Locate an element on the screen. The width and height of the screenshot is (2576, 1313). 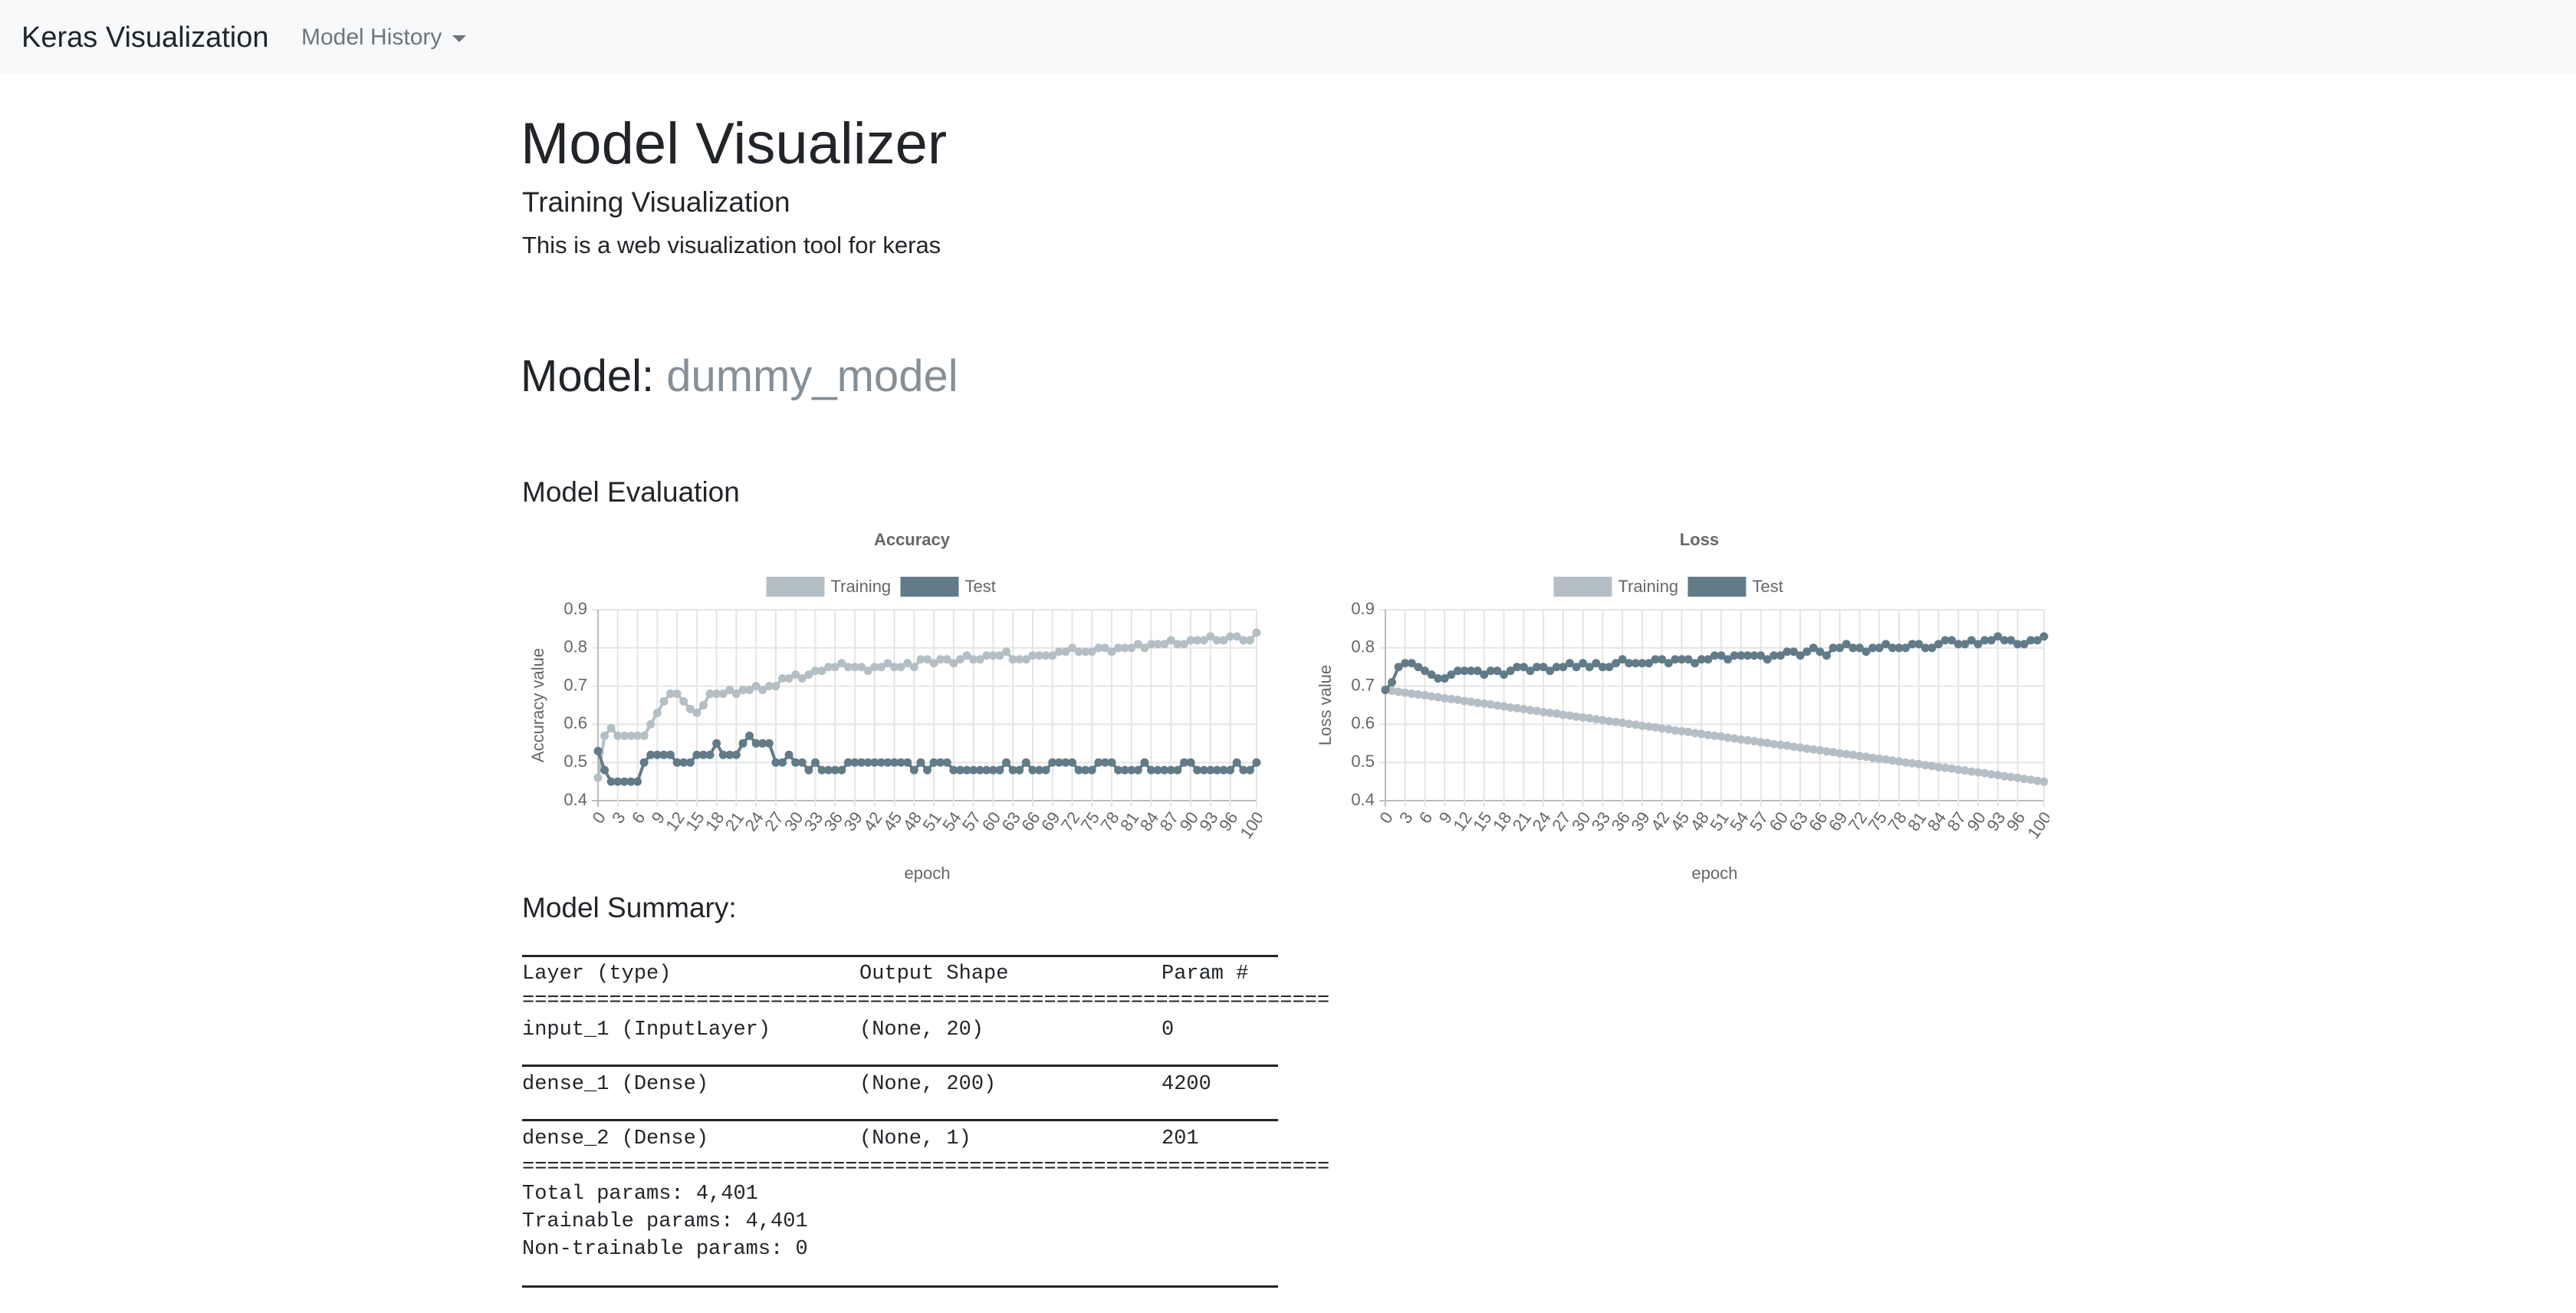
section-heading: Model Evaluation is located at coordinates (631, 492).